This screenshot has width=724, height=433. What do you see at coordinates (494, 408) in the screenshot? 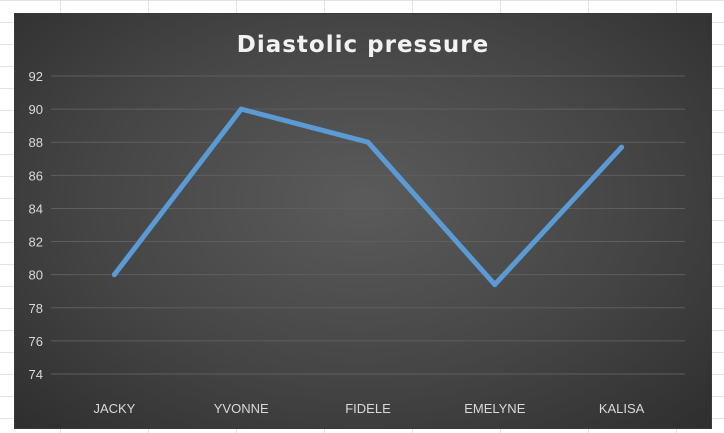
I see `x-category-label-emelyne: EMELYNE` at bounding box center [494, 408].